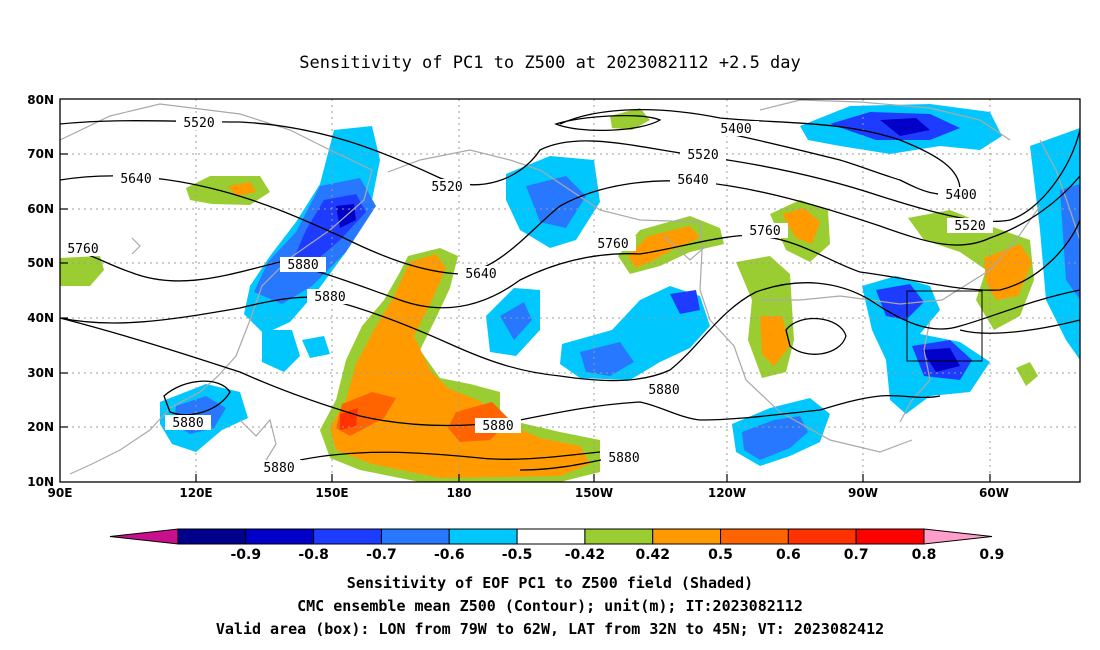 The image size is (1100, 650). Describe the element at coordinates (528, 493) in the screenshot. I see `longitude-labels: 90E 120E 150E 180 150W 120W 90W 60W` at that location.